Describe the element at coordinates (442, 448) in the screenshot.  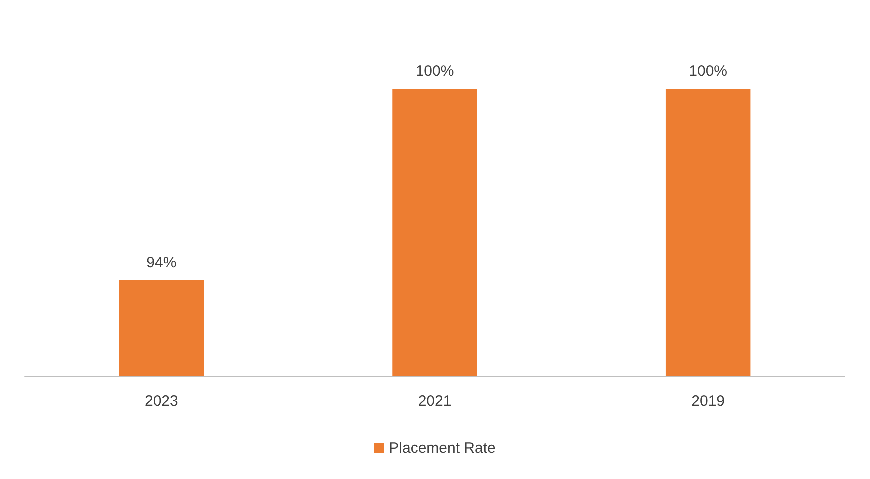
I see `legend-label: Placement Rate` at that location.